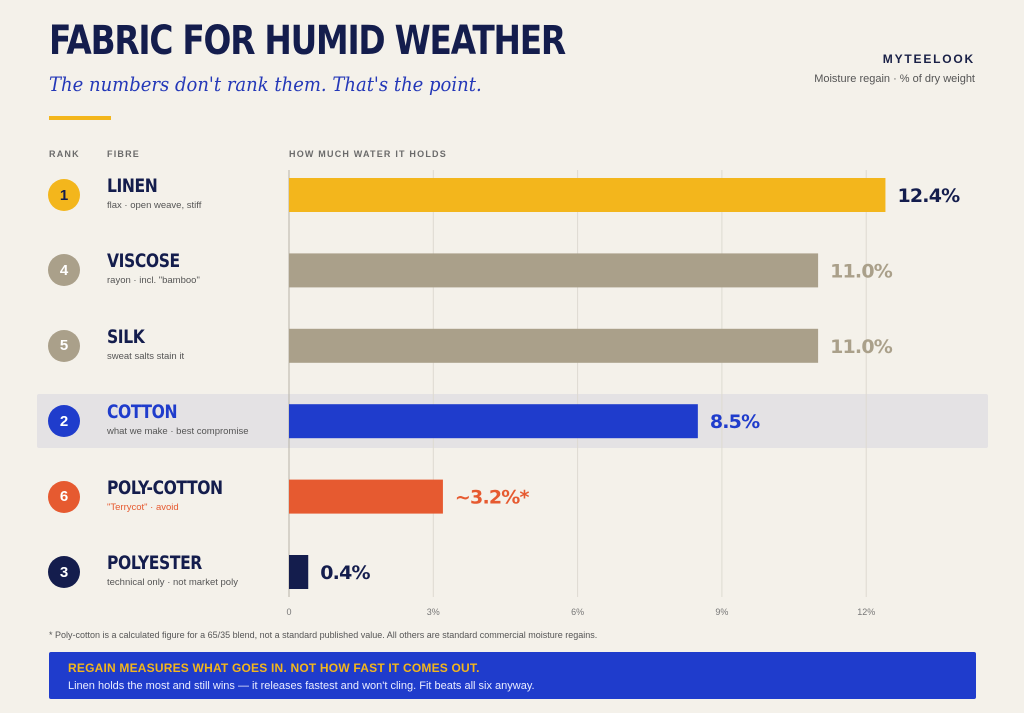 The image size is (1024, 713). What do you see at coordinates (123, 154) in the screenshot?
I see `column-header-fibre: FIBRE` at bounding box center [123, 154].